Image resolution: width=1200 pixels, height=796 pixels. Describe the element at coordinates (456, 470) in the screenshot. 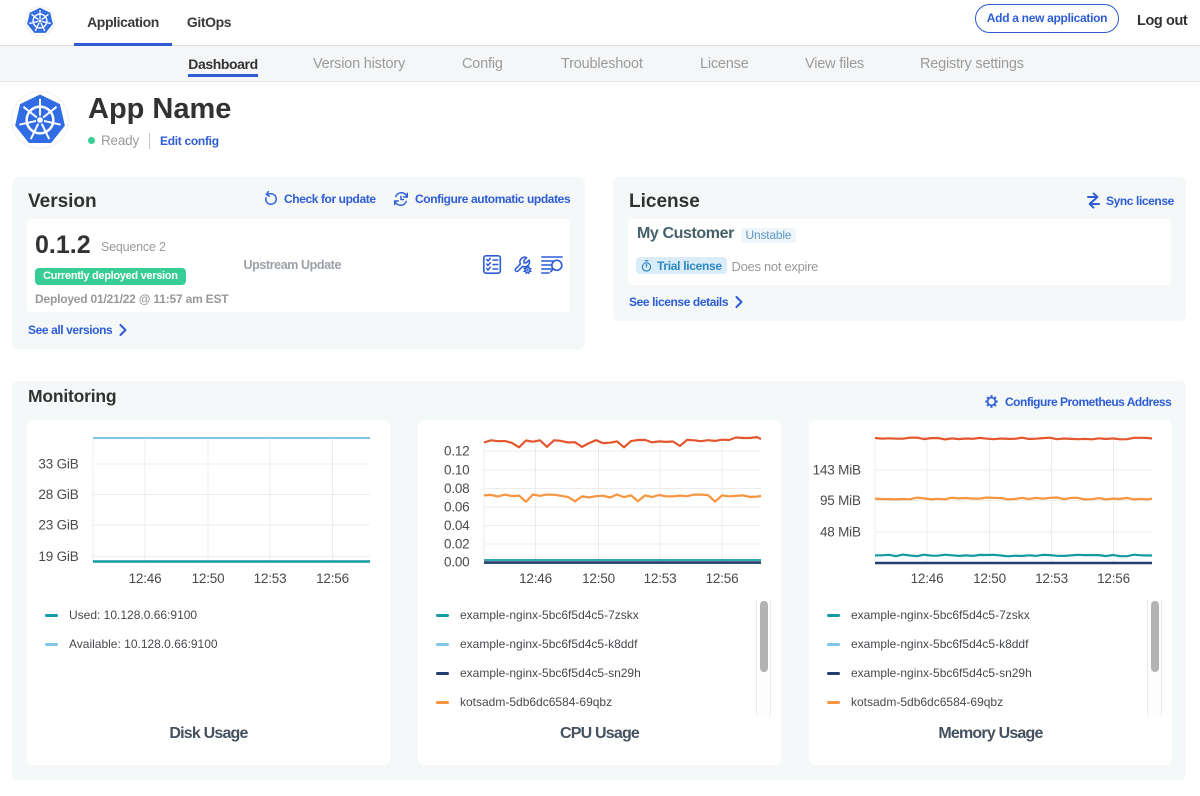

I see `svg-text: 0.10` at that location.